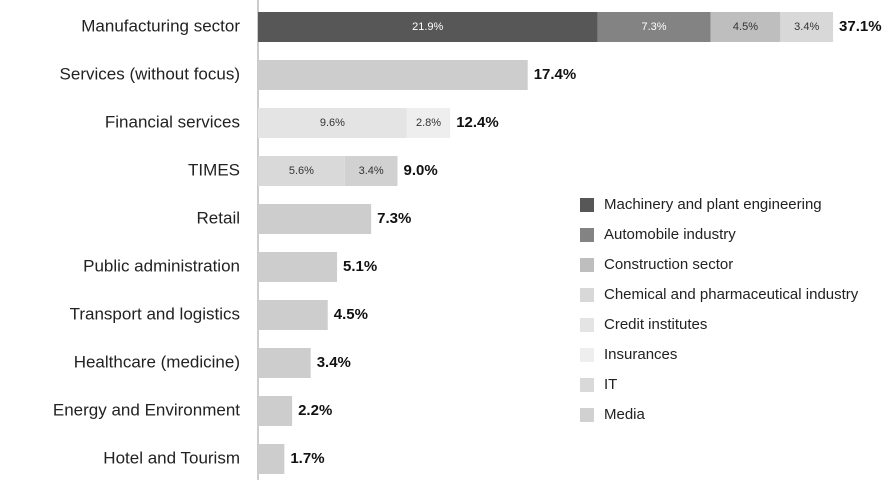 The height and width of the screenshot is (480, 894). What do you see at coordinates (307, 458) in the screenshot?
I see `total-label: 1.7%` at bounding box center [307, 458].